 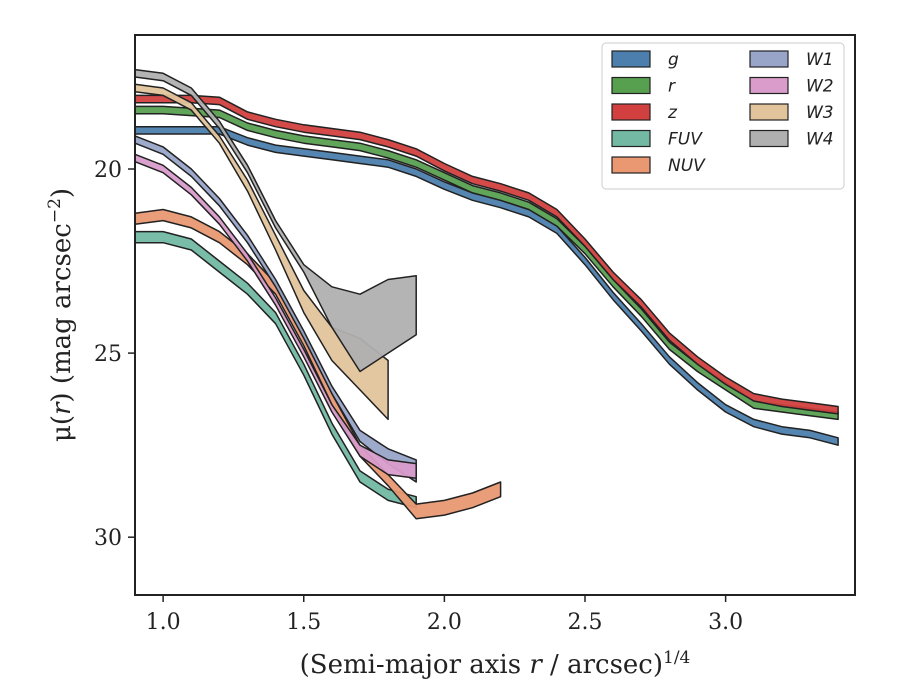 I want to click on legend-label-W3: W3, so click(x=820, y=113).